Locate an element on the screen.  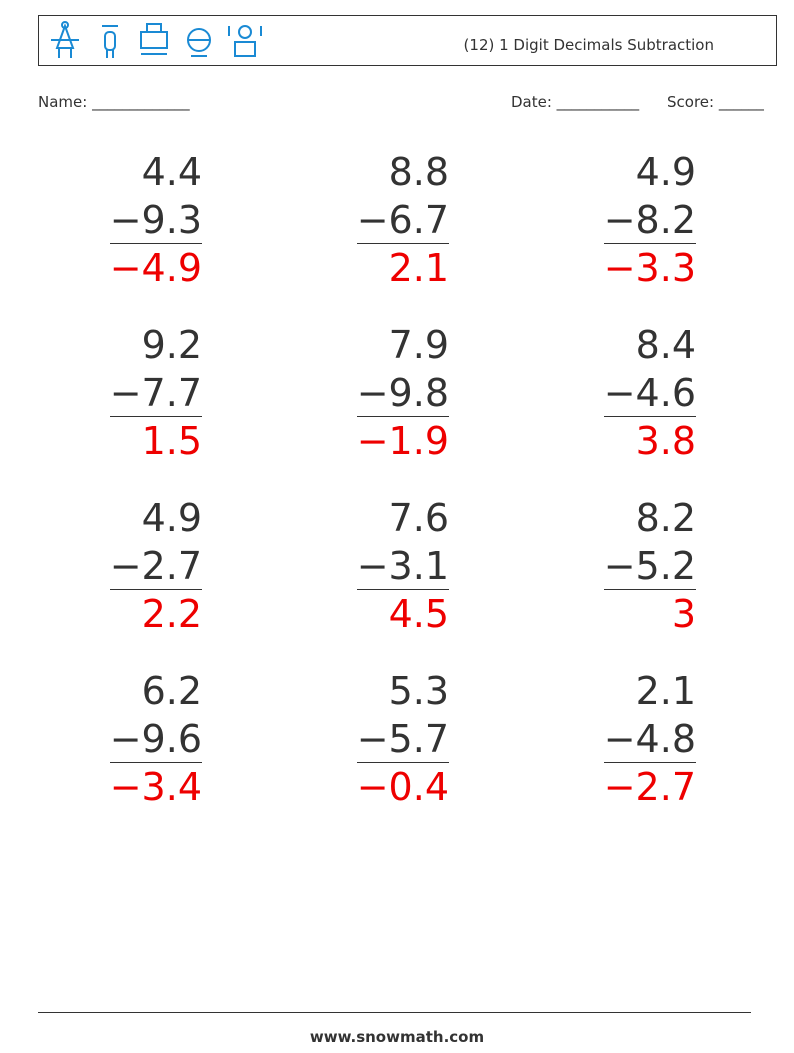
footer-site: www.snowmath.com is located at coordinates (397, 1037).